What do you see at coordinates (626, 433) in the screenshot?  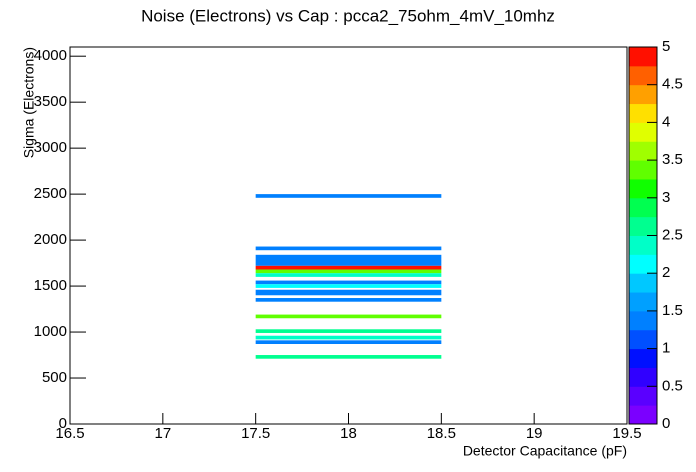 I see `x-tick-label: 19.5` at bounding box center [626, 433].